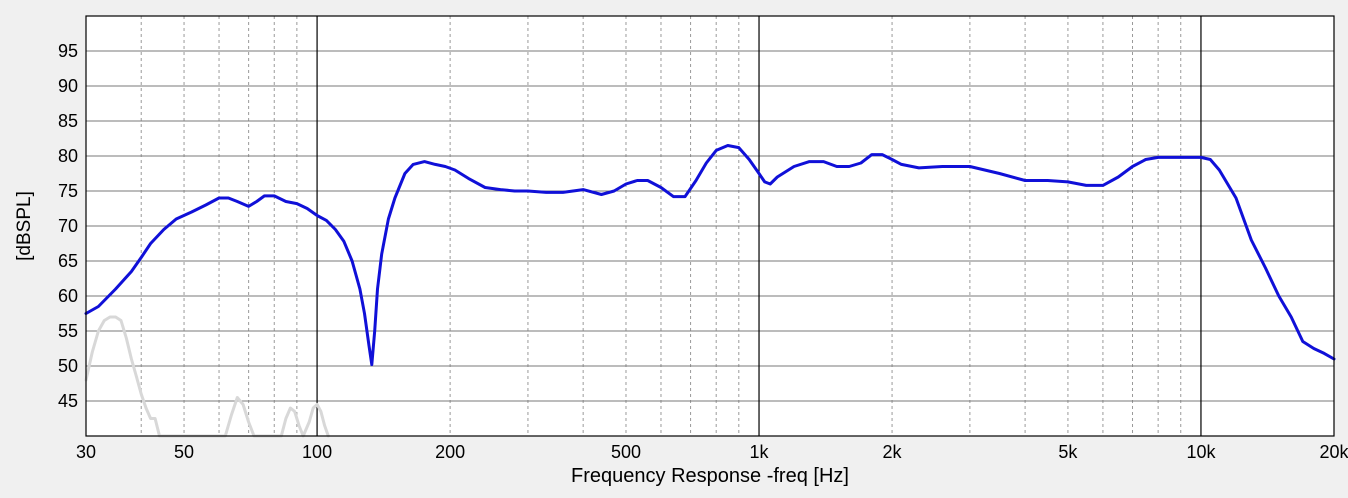  What do you see at coordinates (68, 156) in the screenshot?
I see `y-tick-label: 80` at bounding box center [68, 156].